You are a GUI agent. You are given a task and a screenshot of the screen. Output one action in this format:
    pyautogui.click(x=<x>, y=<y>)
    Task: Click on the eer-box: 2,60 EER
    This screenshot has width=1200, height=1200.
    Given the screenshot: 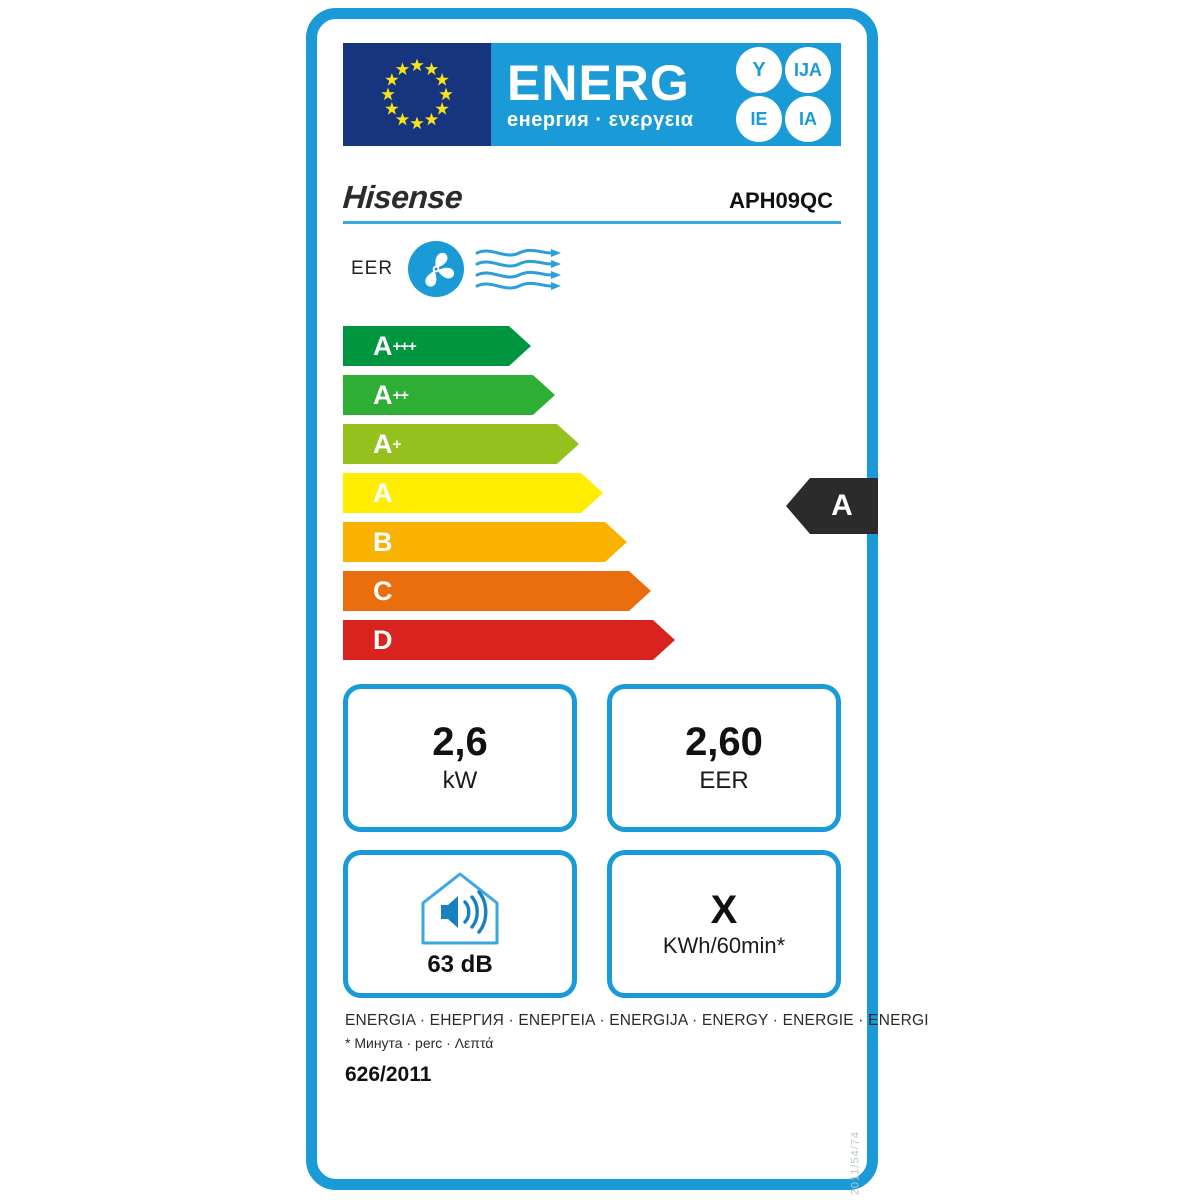 What is the action you would take?
    pyautogui.click(x=724, y=758)
    